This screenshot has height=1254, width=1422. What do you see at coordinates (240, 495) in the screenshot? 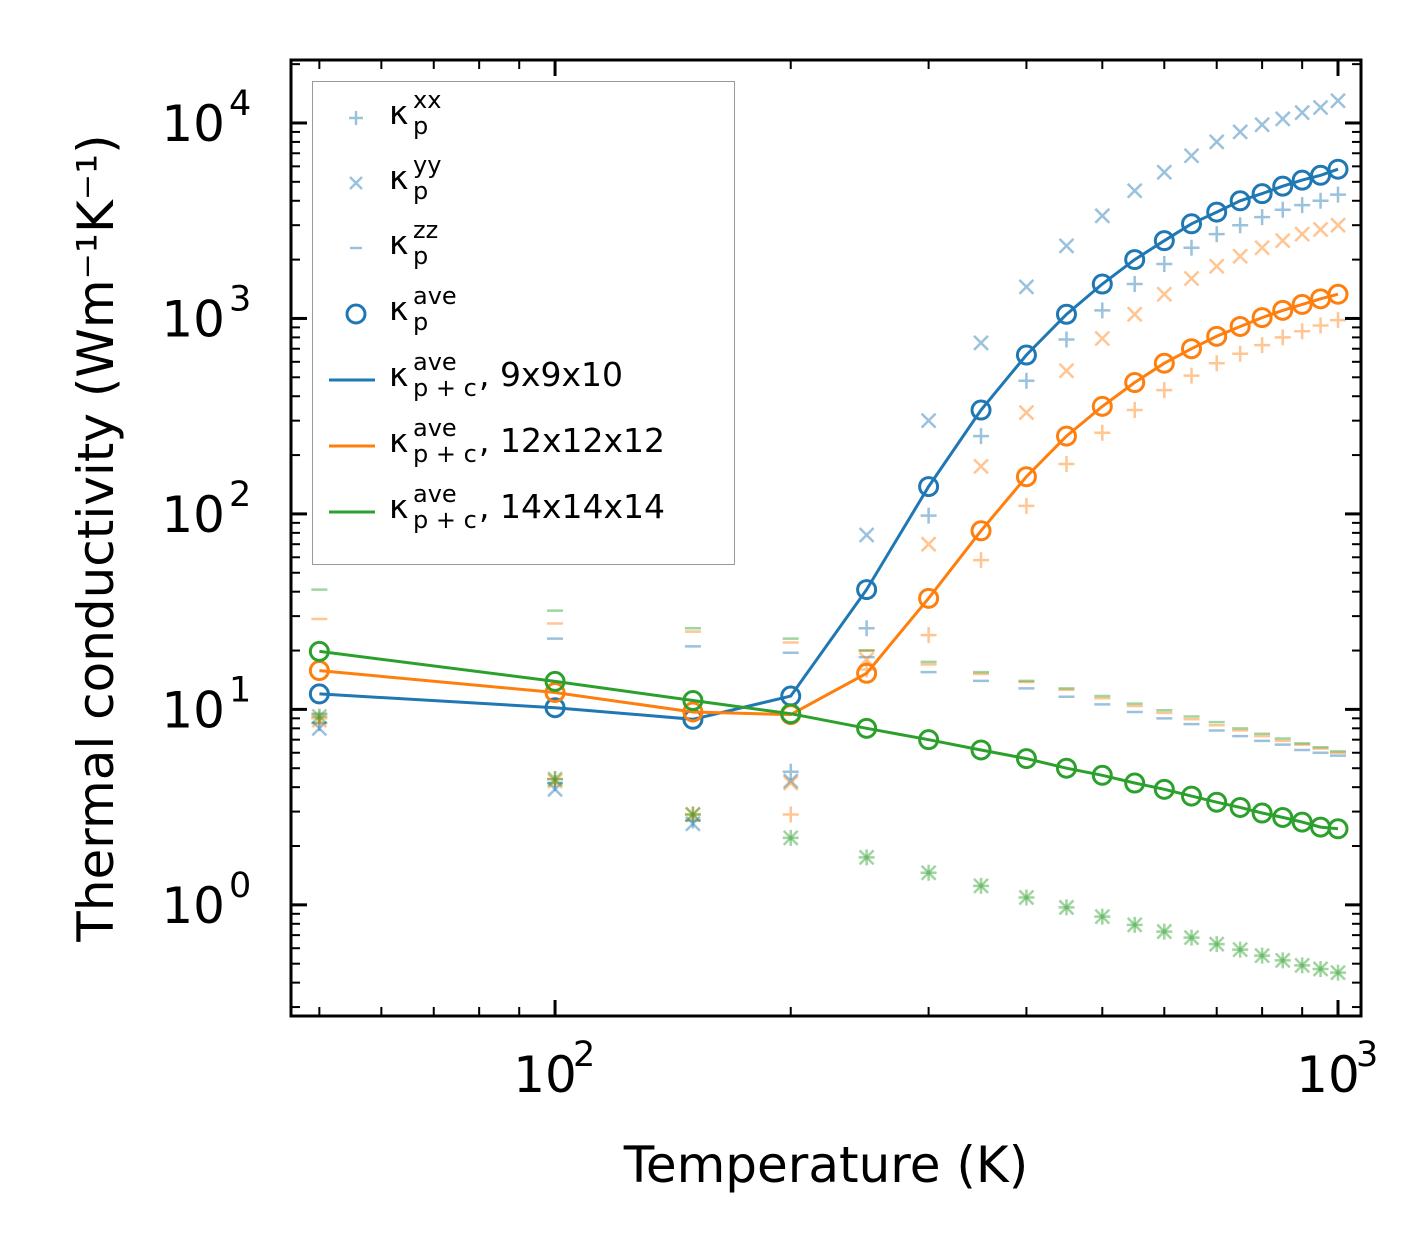
I see `y-tick-label-exponent: 2` at bounding box center [240, 495].